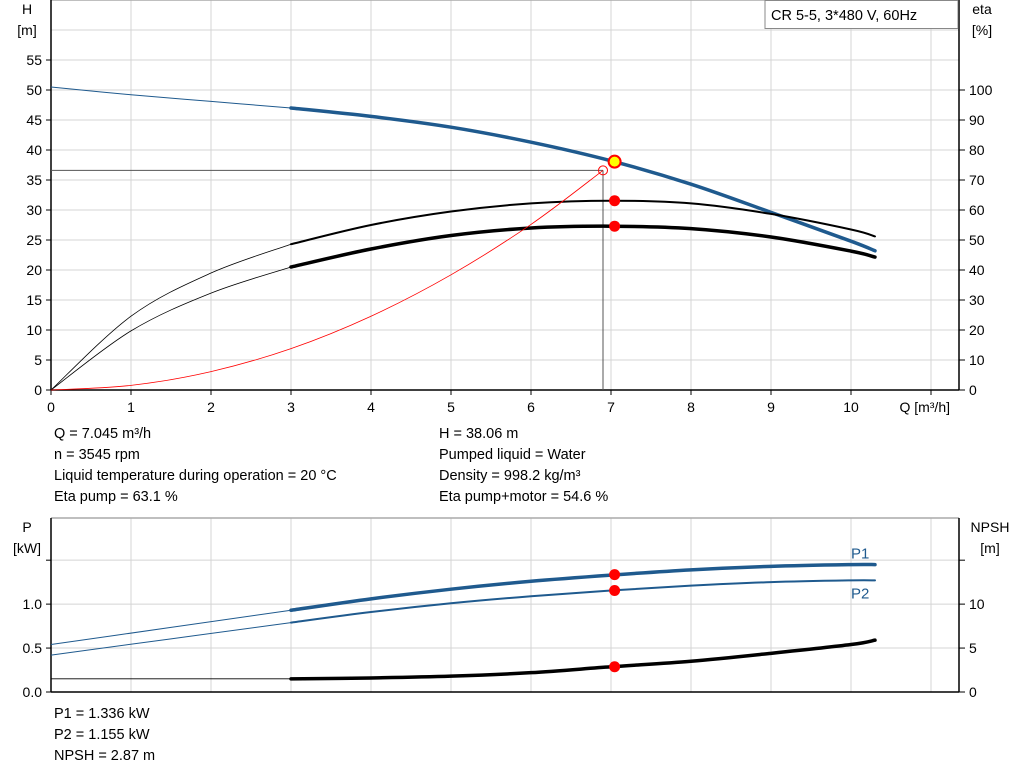 The width and height of the screenshot is (1024, 781). I want to click on x-tick-label: 2, so click(211, 407).